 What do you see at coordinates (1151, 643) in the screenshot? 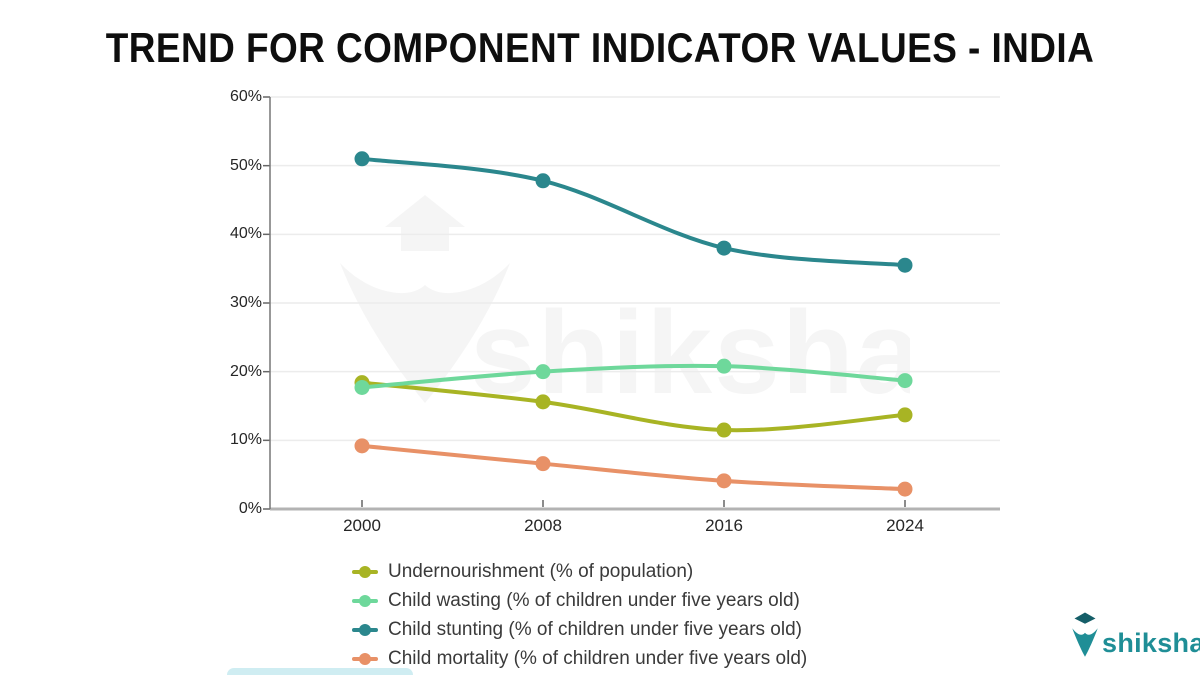
I see `brand-wordmark: shiksha` at bounding box center [1151, 643].